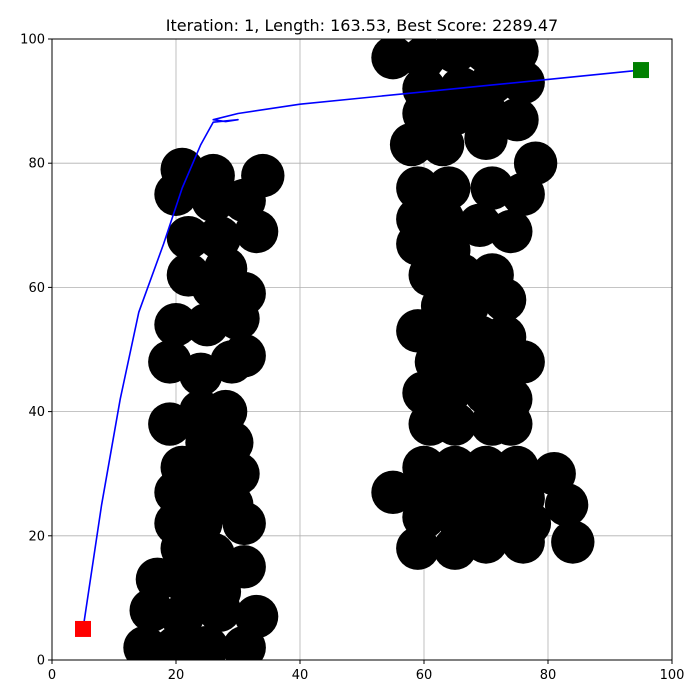 This screenshot has height=700, width=700. Describe the element at coordinates (300, 675) in the screenshot. I see `x-tick-label: 40` at that location.